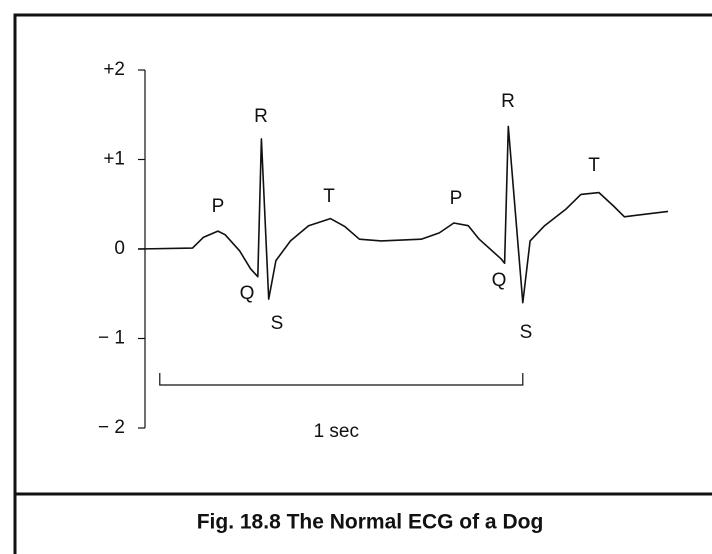 This screenshot has width=712, height=554. Describe the element at coordinates (114, 69) in the screenshot. I see `y-tick-label: +2` at that location.